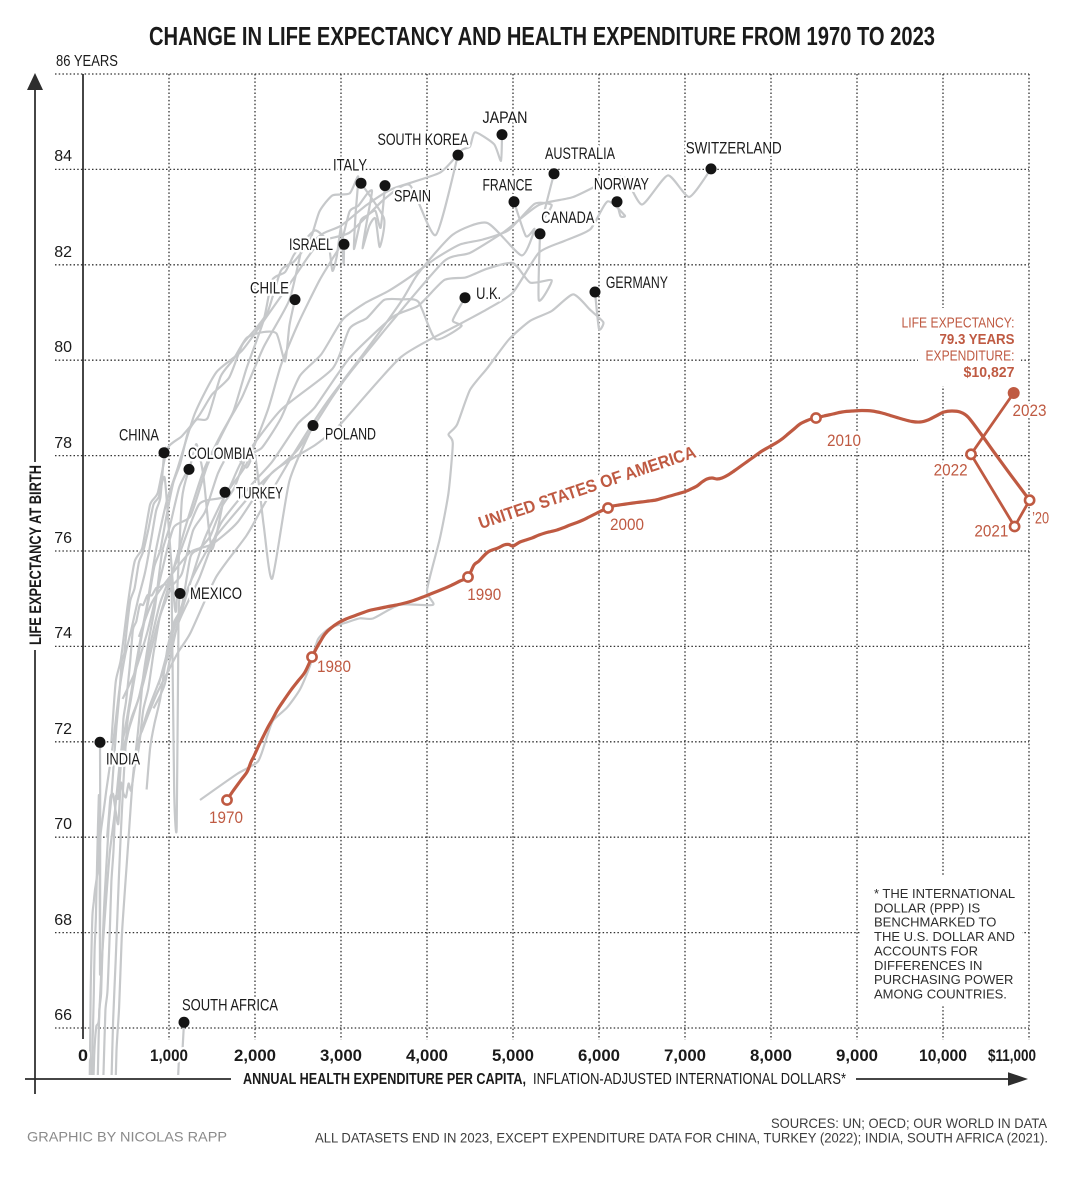 The image size is (1080, 1177). Describe the element at coordinates (951, 471) in the screenshot. I see `svg-text: 2022` at that location.